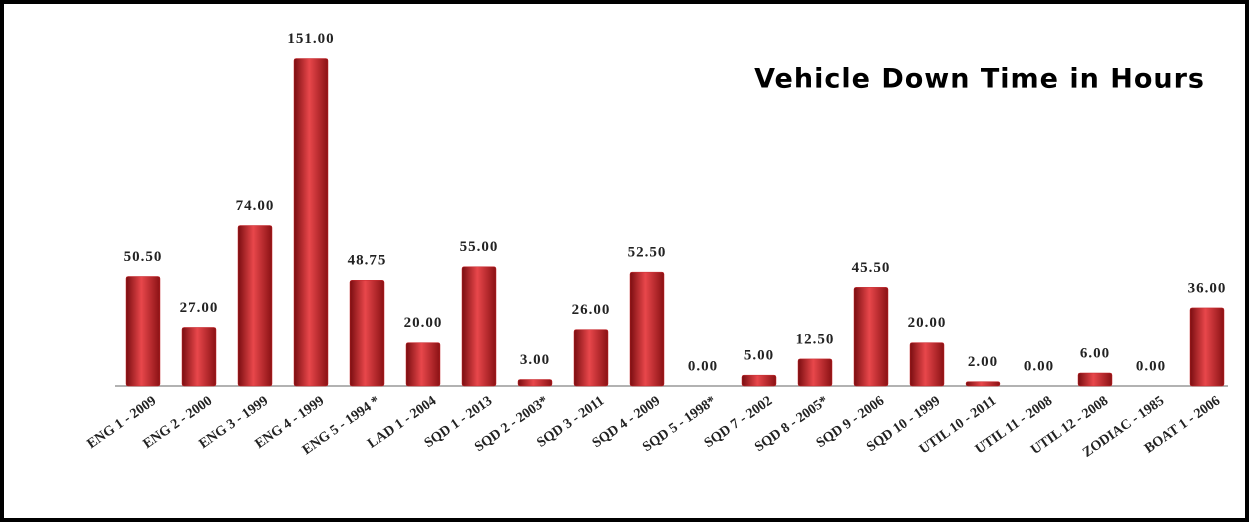 The height and width of the screenshot is (522, 1249). I want to click on data-label: 27.00, so click(199, 308).